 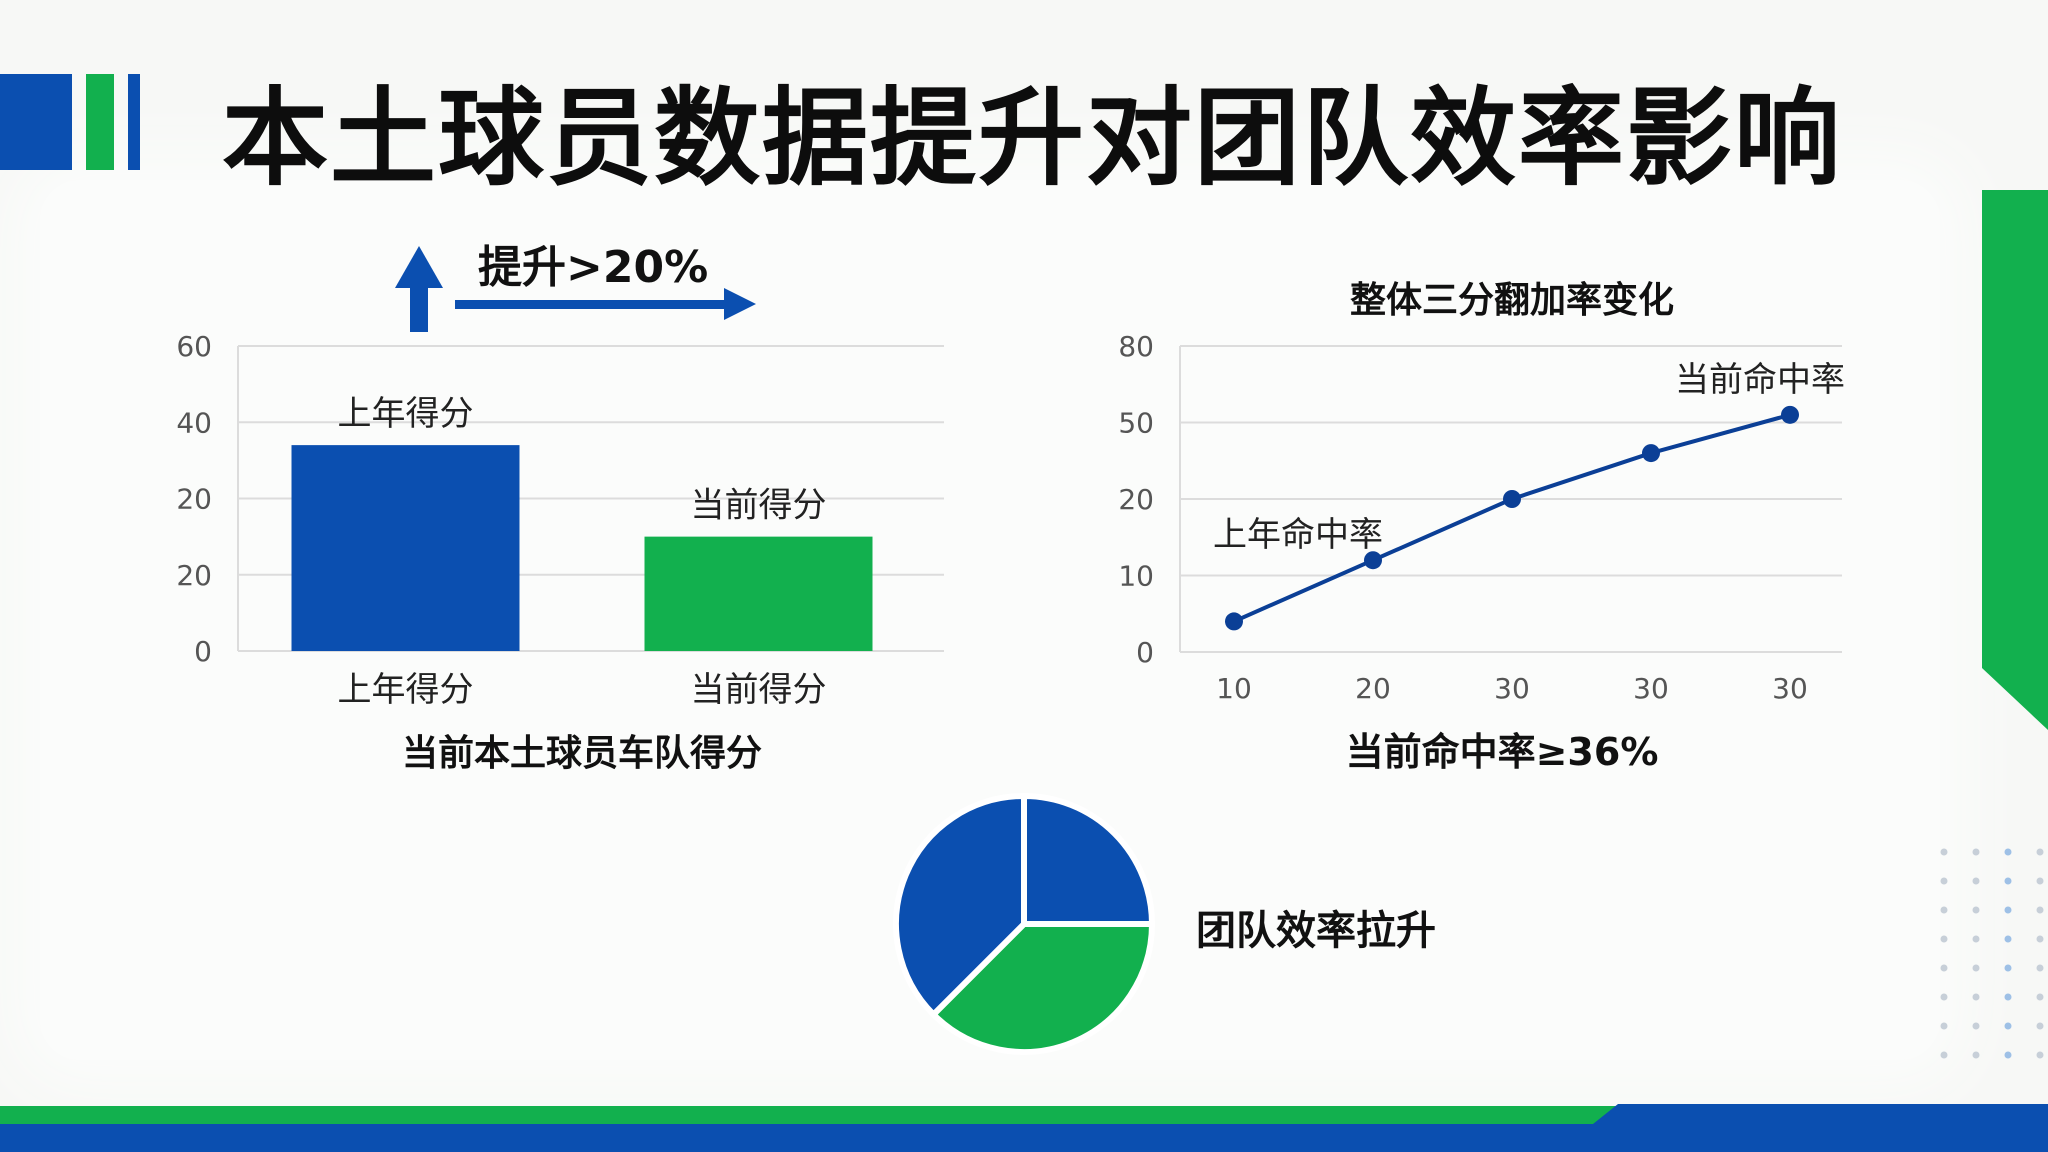 I want to click on line-y-tick-label: 0, so click(x=1145, y=652).